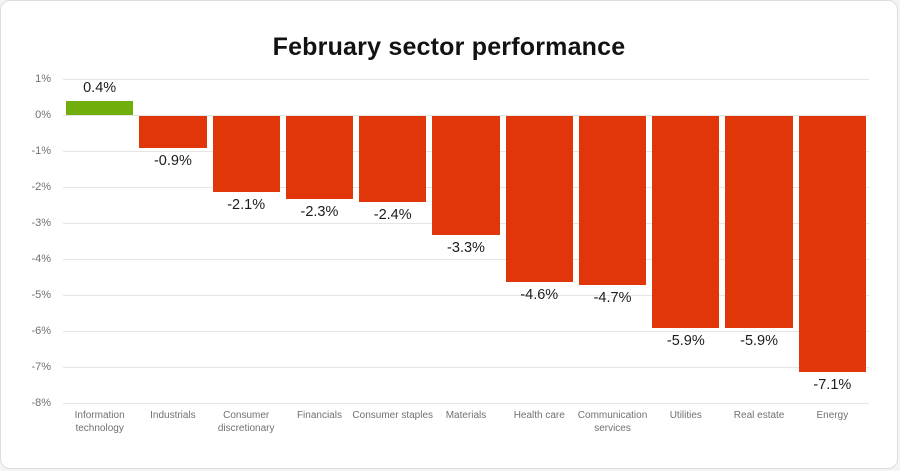 This screenshot has height=471, width=900. Describe the element at coordinates (466, 247) in the screenshot. I see `value-label-materials: -3.3%` at that location.